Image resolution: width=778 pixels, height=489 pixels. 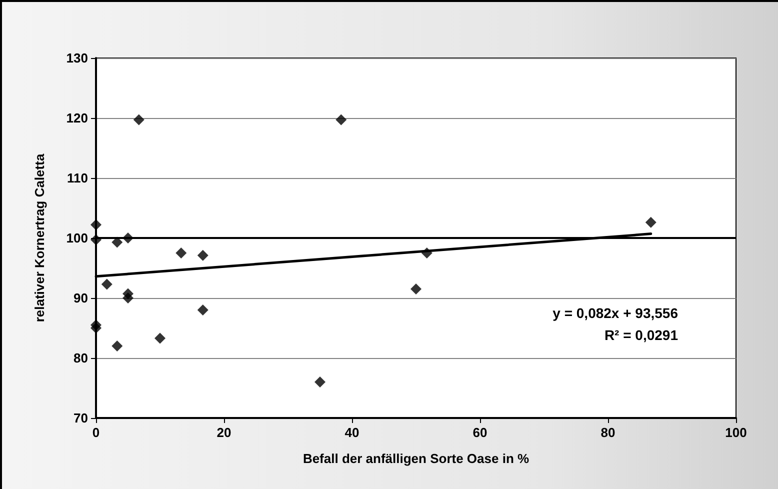 What do you see at coordinates (77, 238) in the screenshot?
I see `y-tick-label: 100` at bounding box center [77, 238].